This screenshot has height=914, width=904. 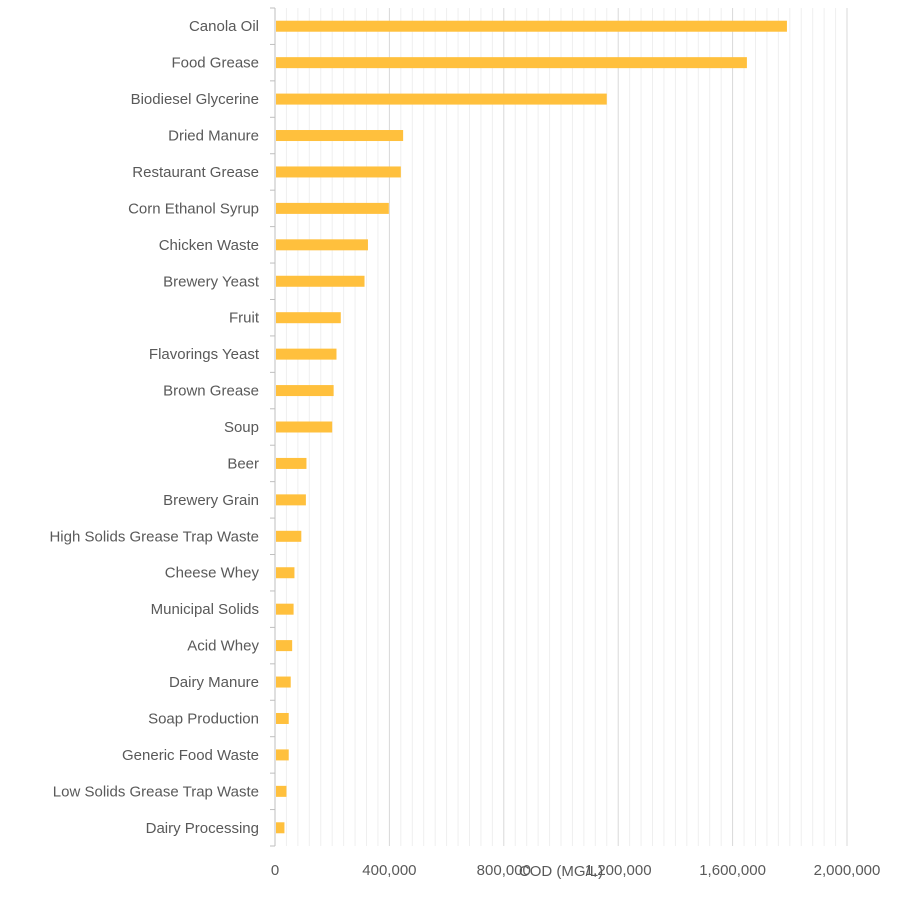 What do you see at coordinates (211, 391) in the screenshot?
I see `category-label: Brown Grease` at bounding box center [211, 391].